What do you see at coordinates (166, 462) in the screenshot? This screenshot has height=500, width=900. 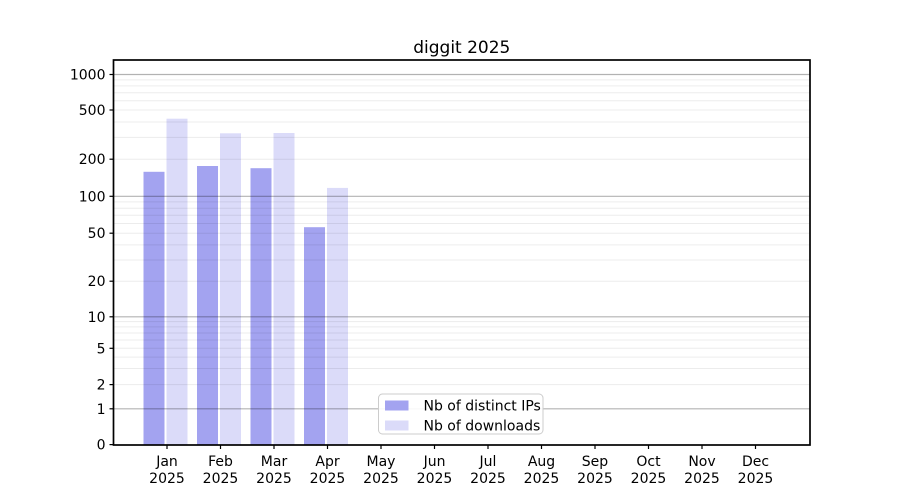 I see `x-tick-label-month: Jan` at bounding box center [166, 462].